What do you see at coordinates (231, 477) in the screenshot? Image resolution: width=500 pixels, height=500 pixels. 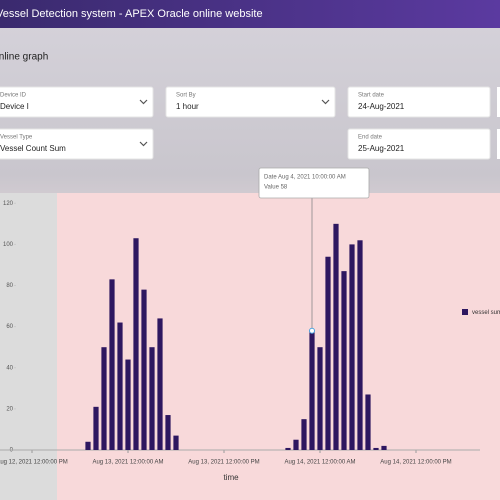 I see `x-axis-label: time` at bounding box center [231, 477].